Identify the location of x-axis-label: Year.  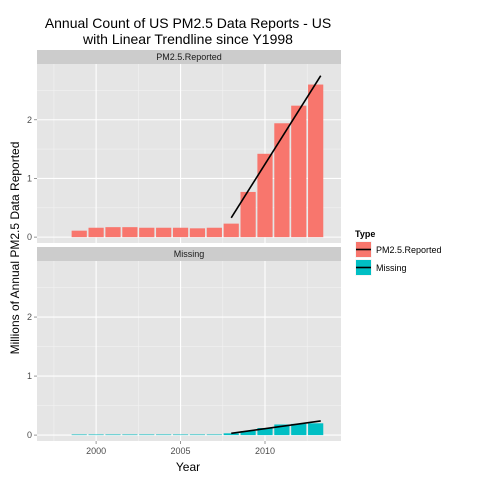
(188, 467).